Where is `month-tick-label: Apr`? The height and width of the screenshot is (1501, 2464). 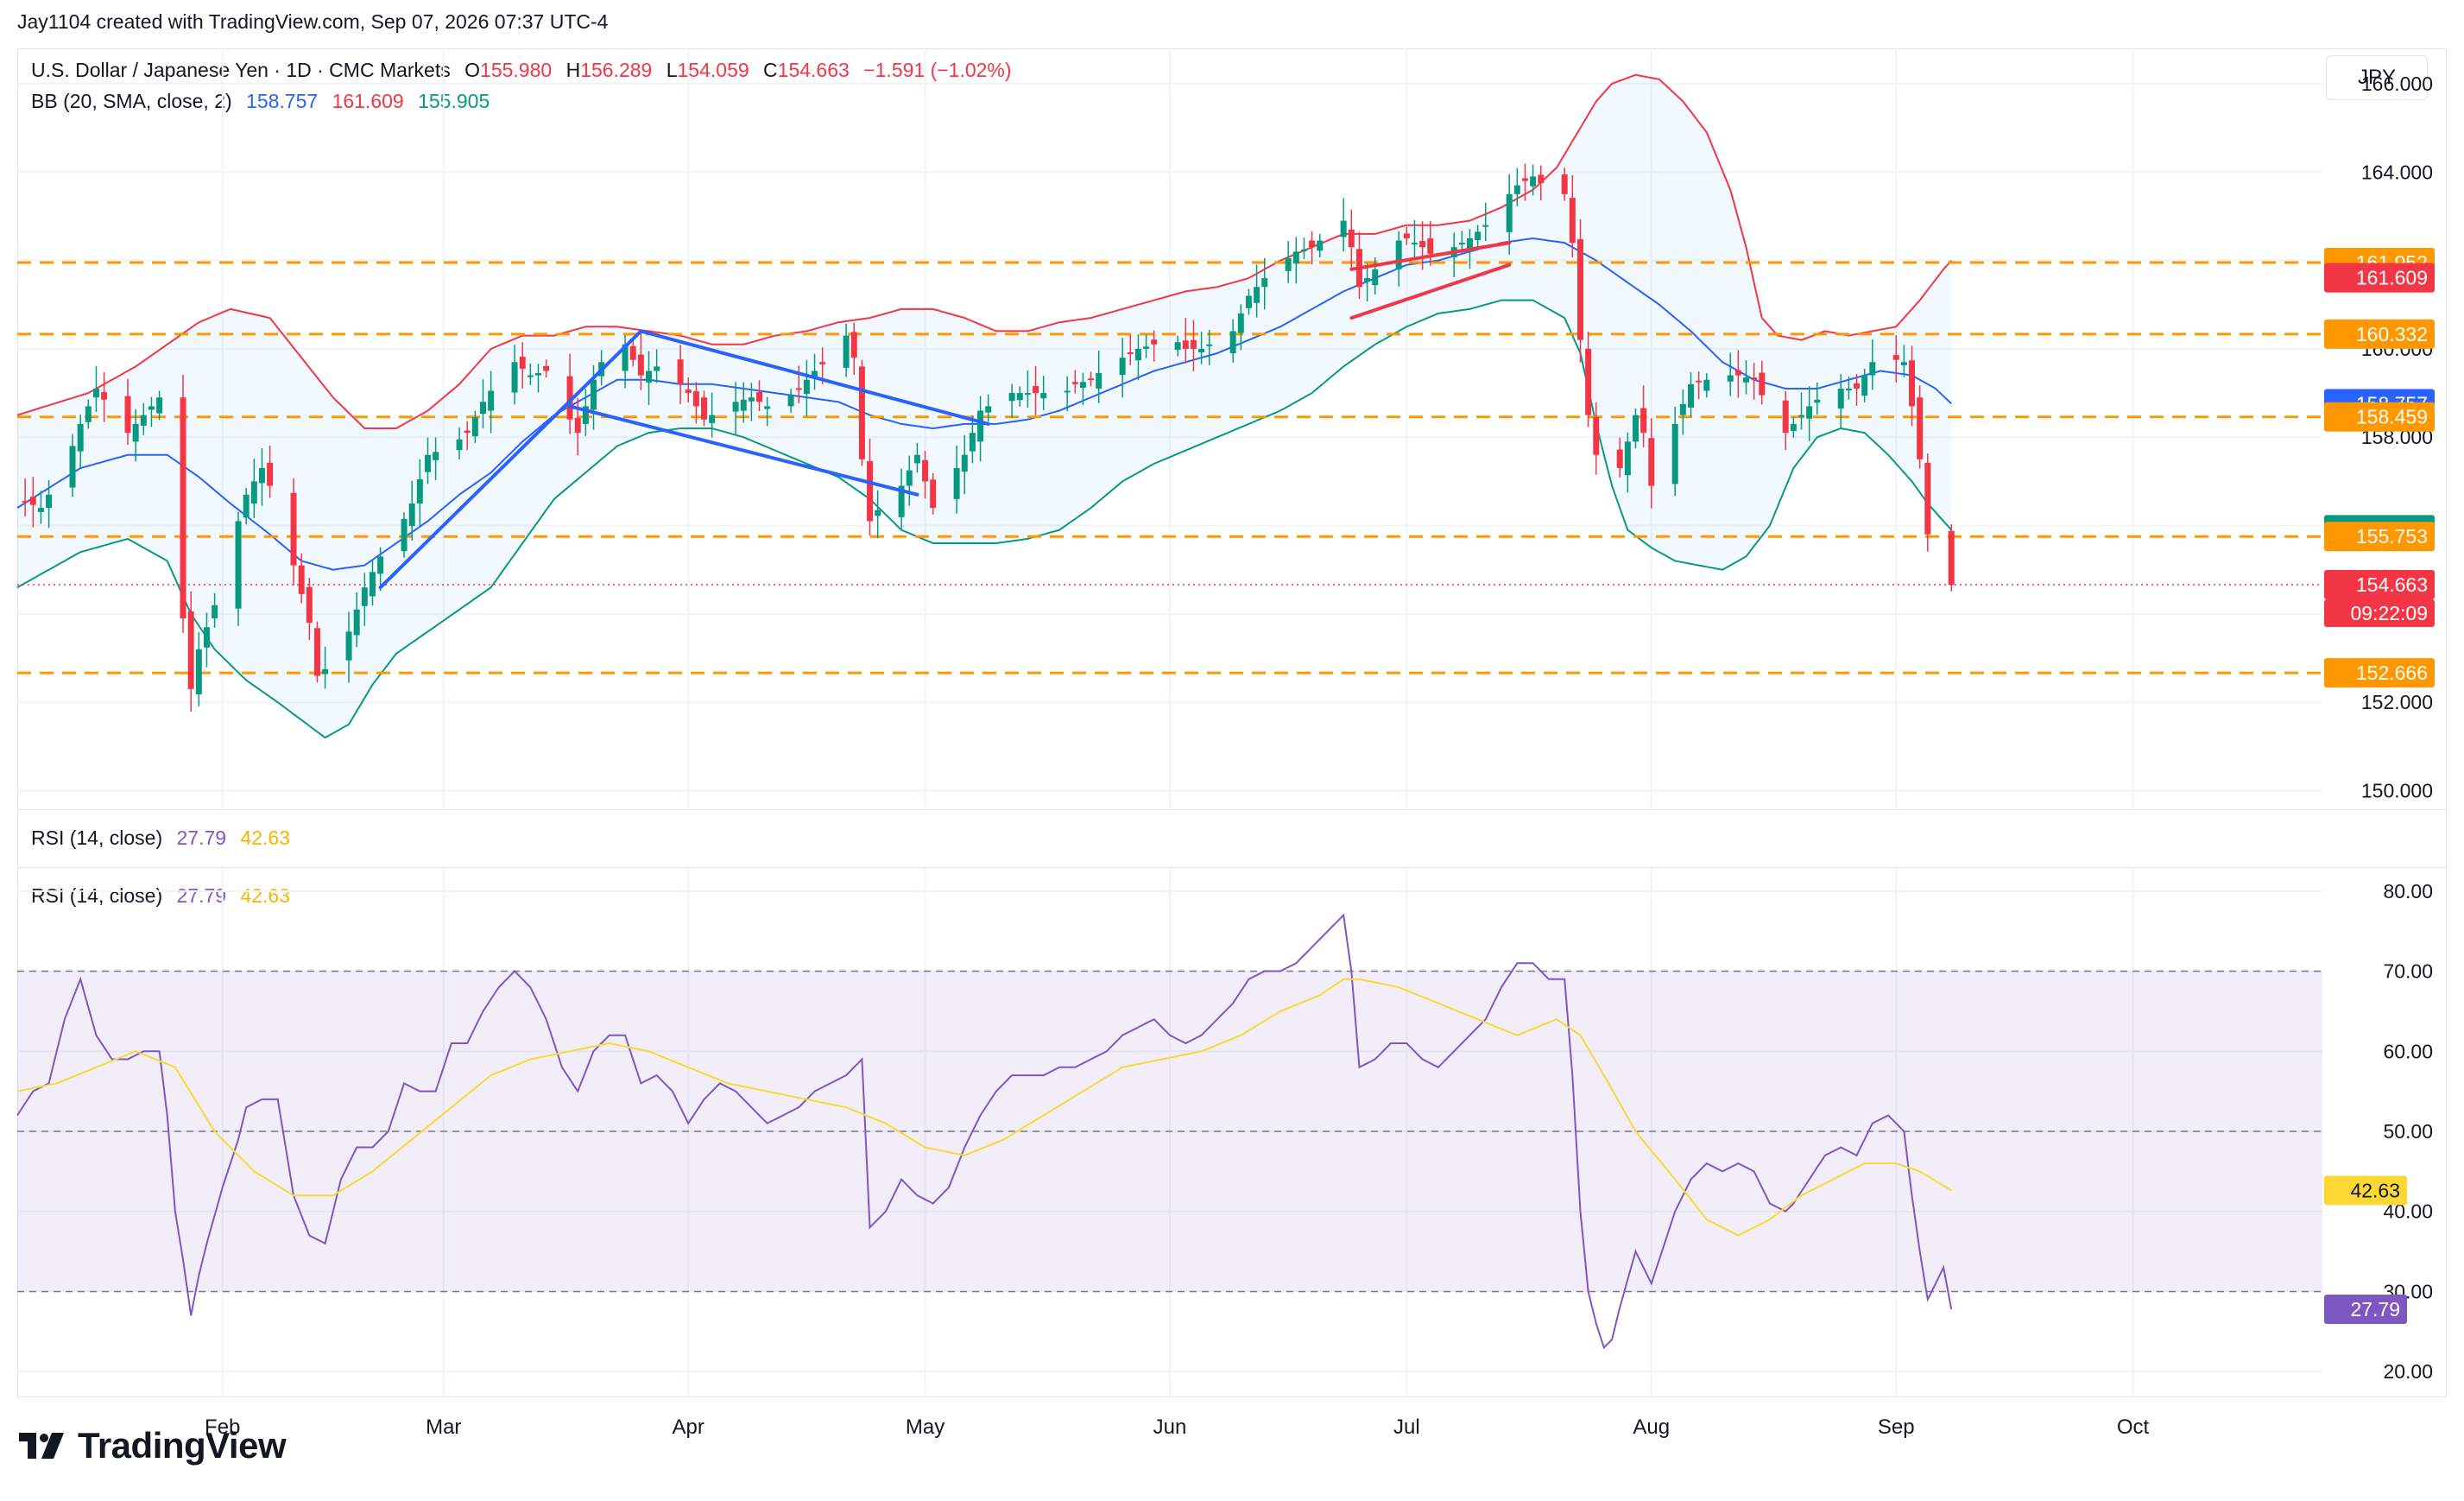
month-tick-label: Apr is located at coordinates (688, 1428).